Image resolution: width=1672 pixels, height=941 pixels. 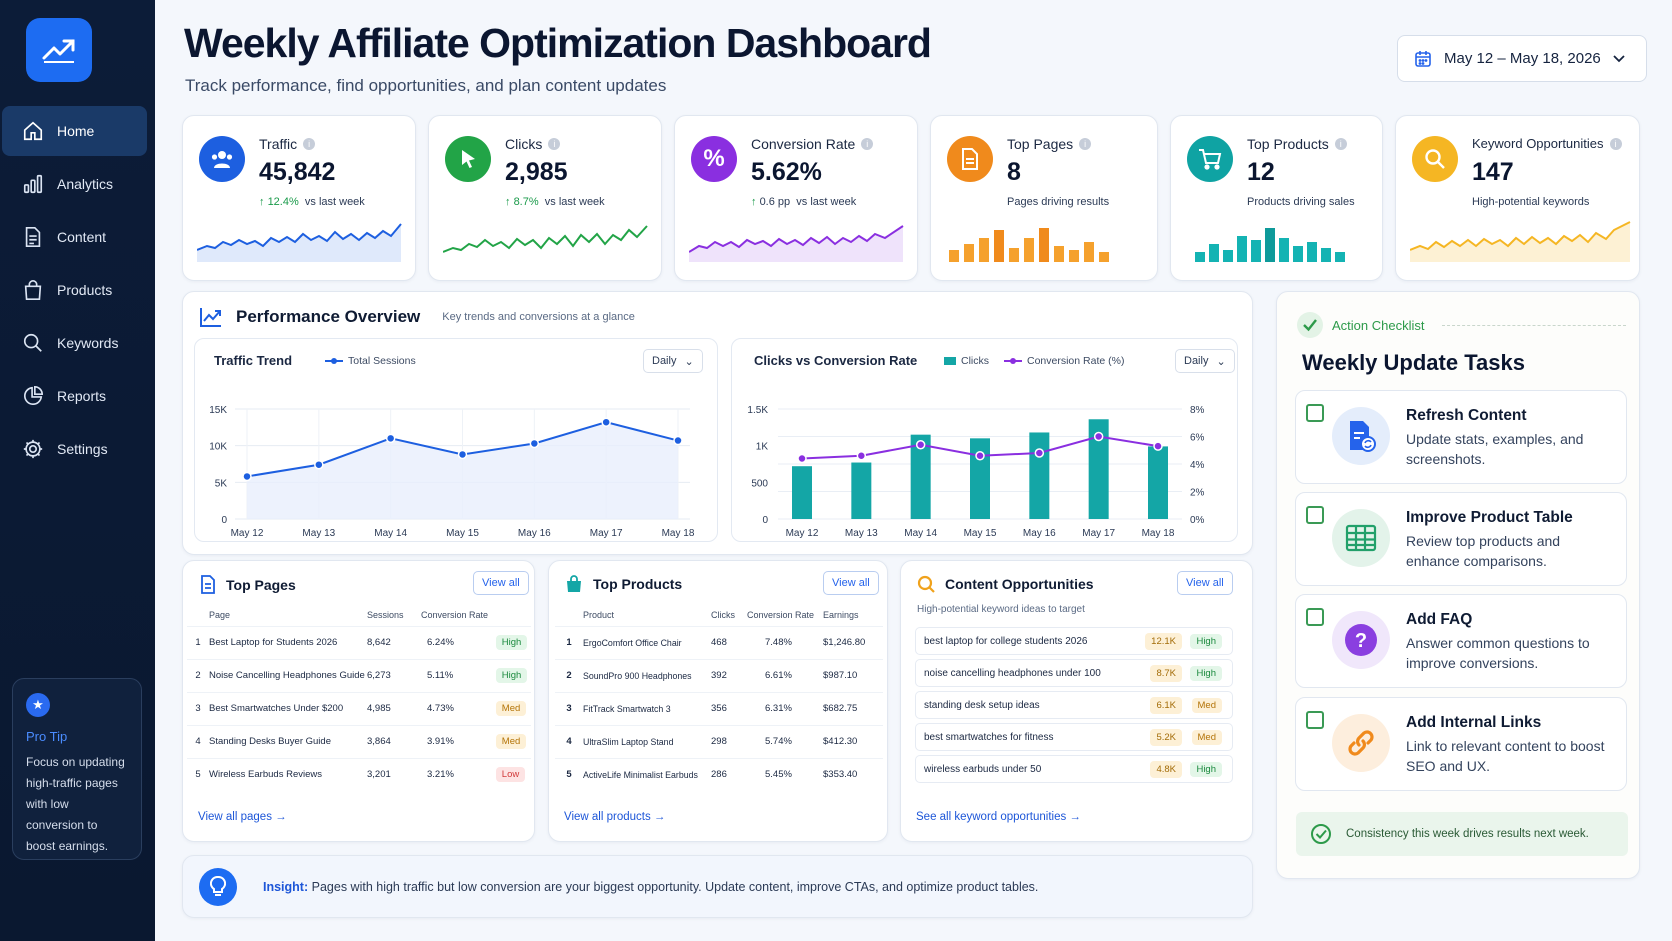 I want to click on x-tick-label: May 14, so click(x=390, y=533).